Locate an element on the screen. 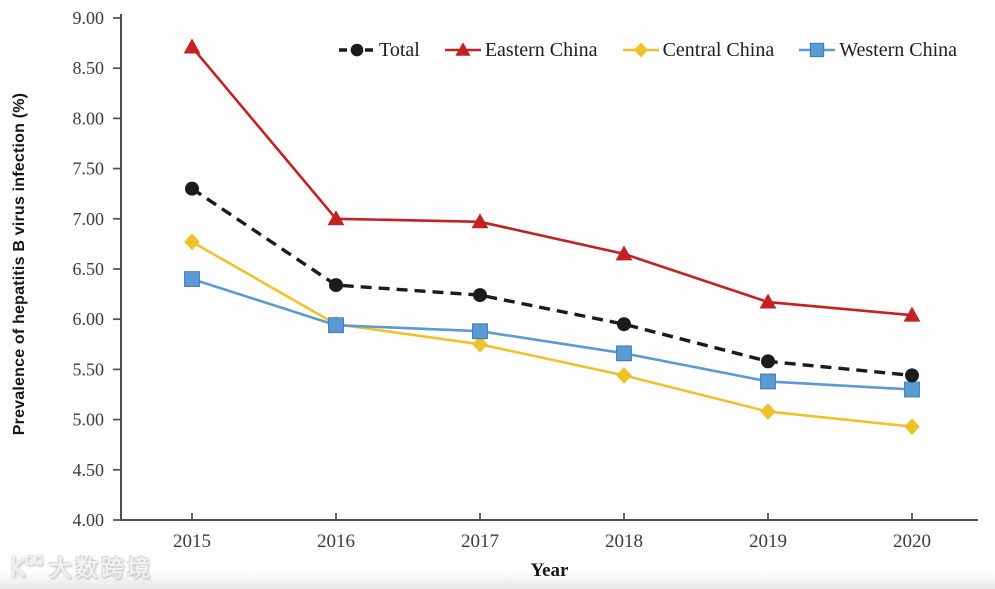 The height and width of the screenshot is (589, 995). eastern-china-series-key-icon is located at coordinates (462, 49).